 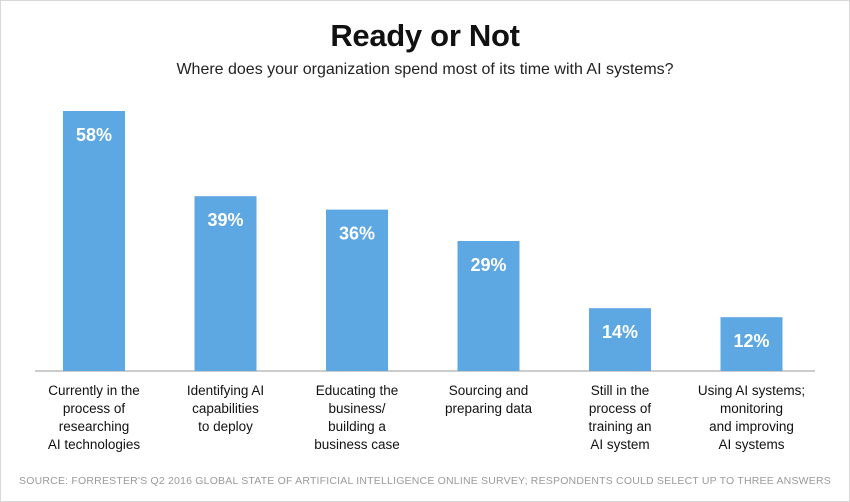 I want to click on bar-value-label-5: 14%, so click(x=620, y=332).